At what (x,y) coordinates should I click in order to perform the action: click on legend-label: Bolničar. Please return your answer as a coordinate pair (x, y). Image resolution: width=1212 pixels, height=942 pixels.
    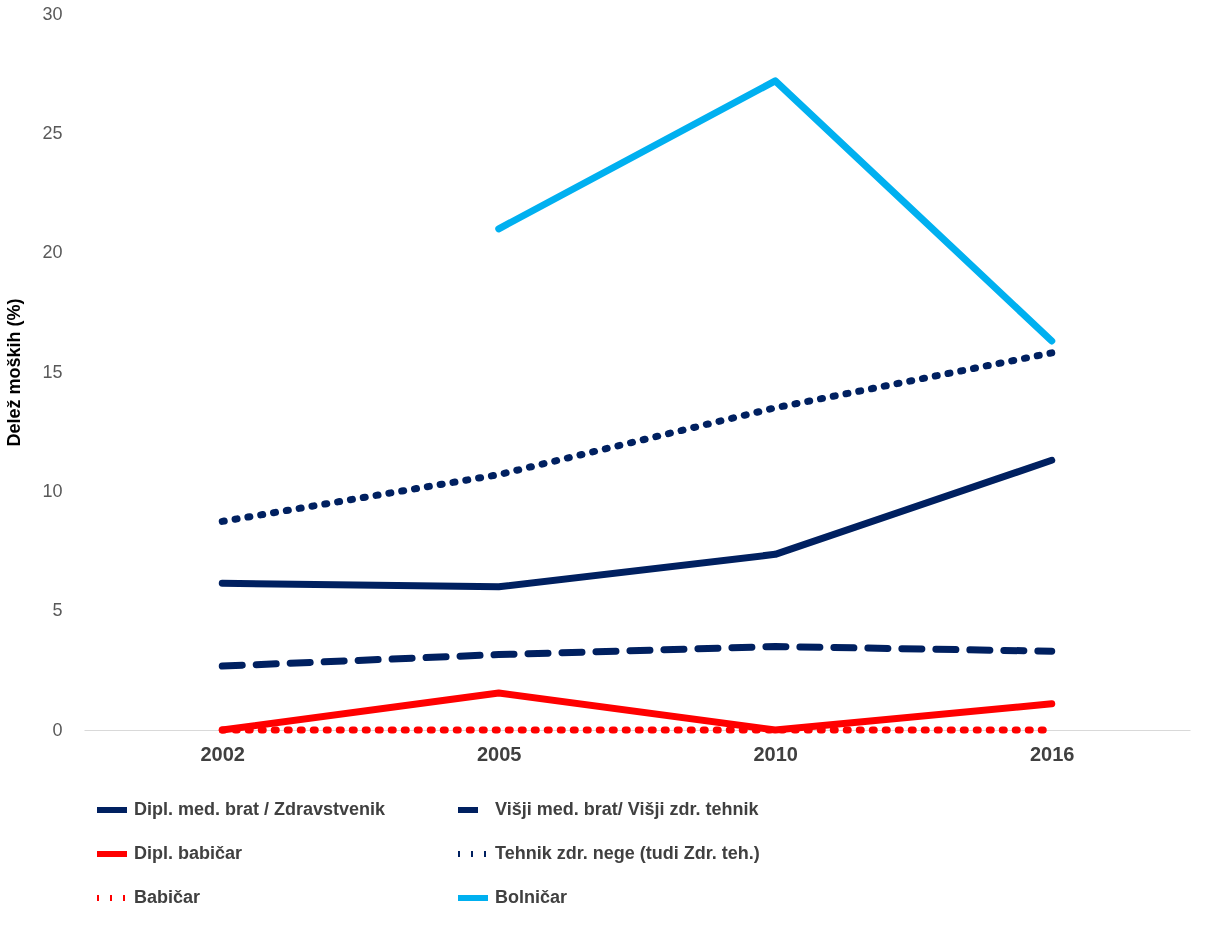
    Looking at the image, I should click on (531, 897).